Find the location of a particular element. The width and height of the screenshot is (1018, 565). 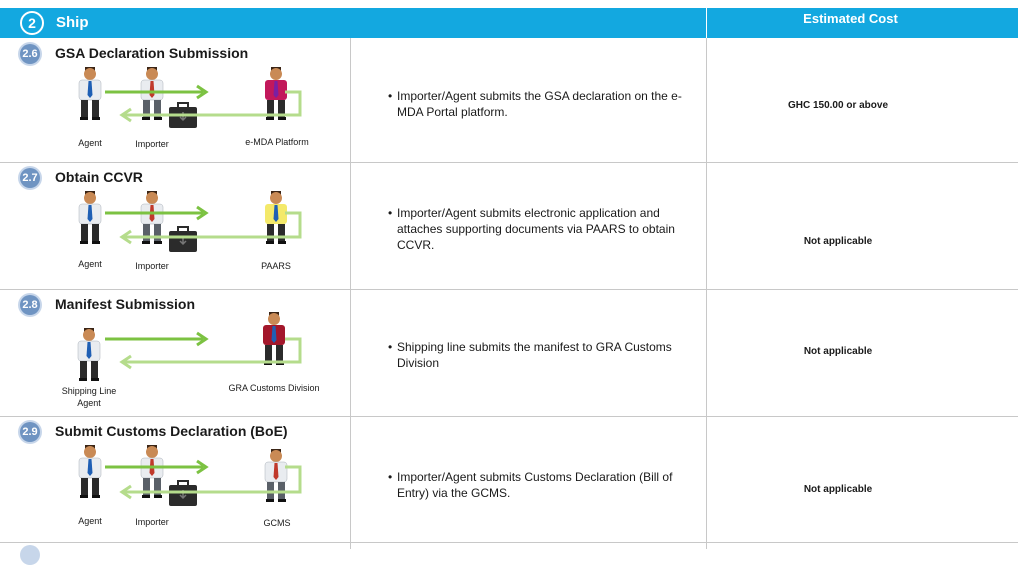

paars-figure is located at coordinates (276, 217).